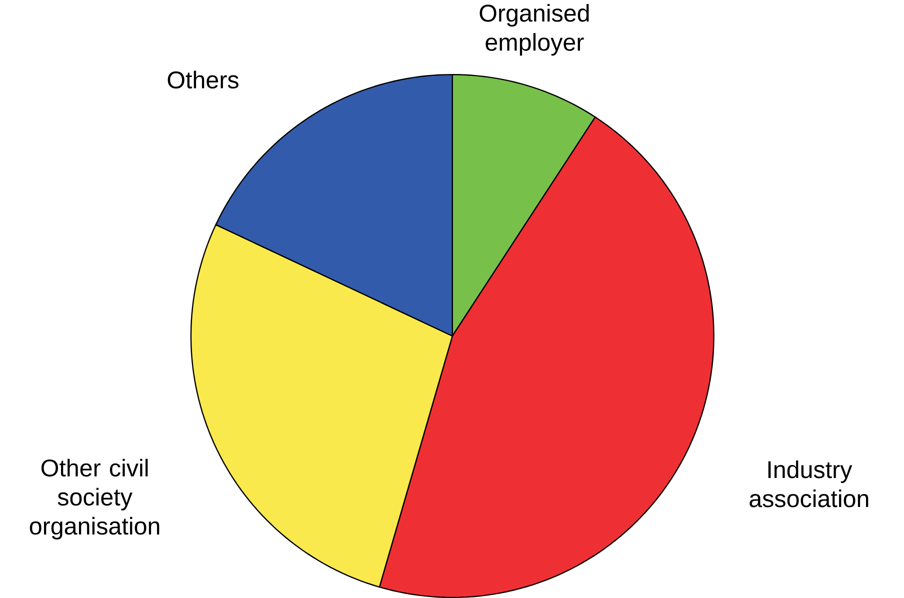 The image size is (904, 598). Describe the element at coordinates (809, 484) in the screenshot. I see `slice-label: Industry association` at that location.